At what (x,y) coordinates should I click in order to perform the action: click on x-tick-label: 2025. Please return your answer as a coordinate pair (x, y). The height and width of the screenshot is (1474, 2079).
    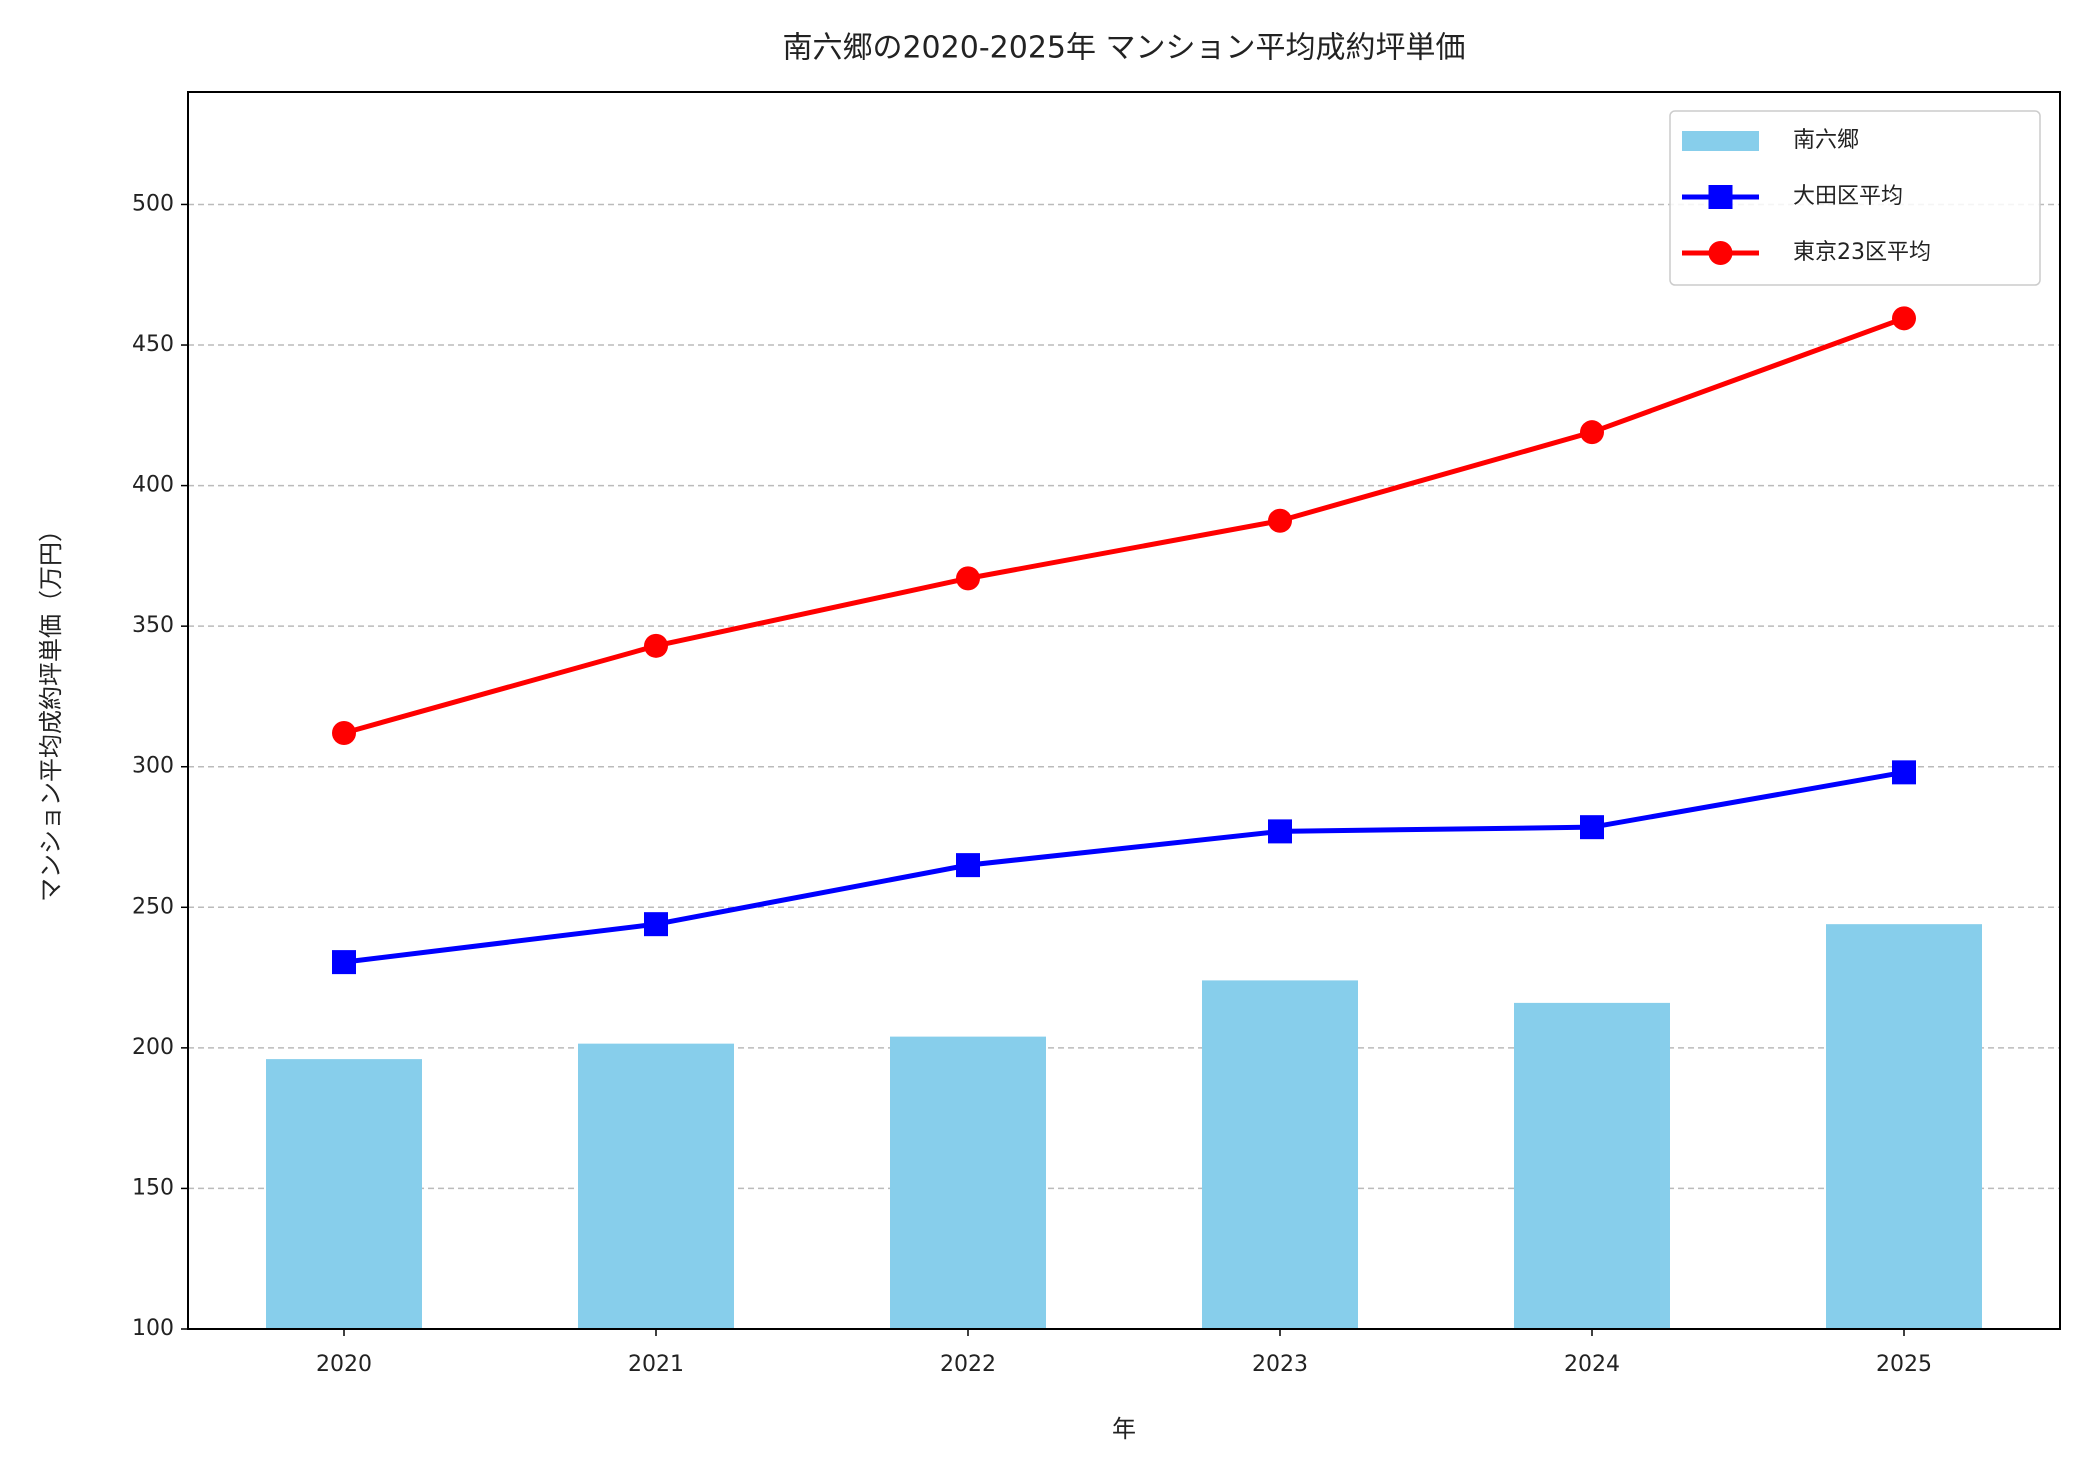
    Looking at the image, I should click on (1904, 1364).